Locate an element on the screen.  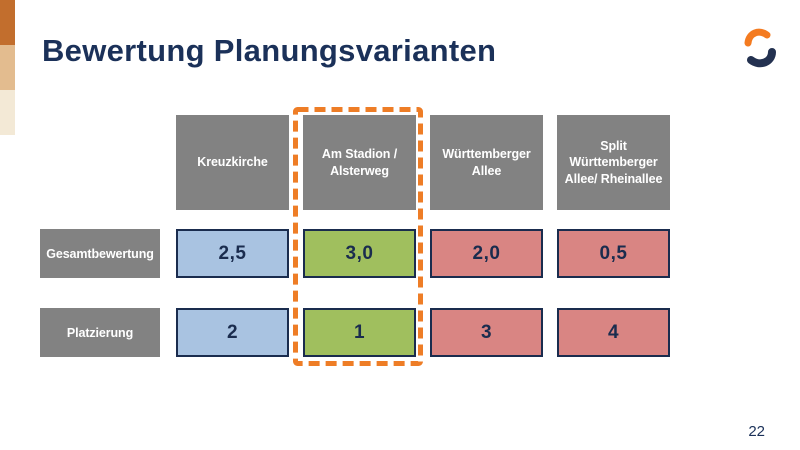
value-cell-3: 3 is located at coordinates (486, 332).